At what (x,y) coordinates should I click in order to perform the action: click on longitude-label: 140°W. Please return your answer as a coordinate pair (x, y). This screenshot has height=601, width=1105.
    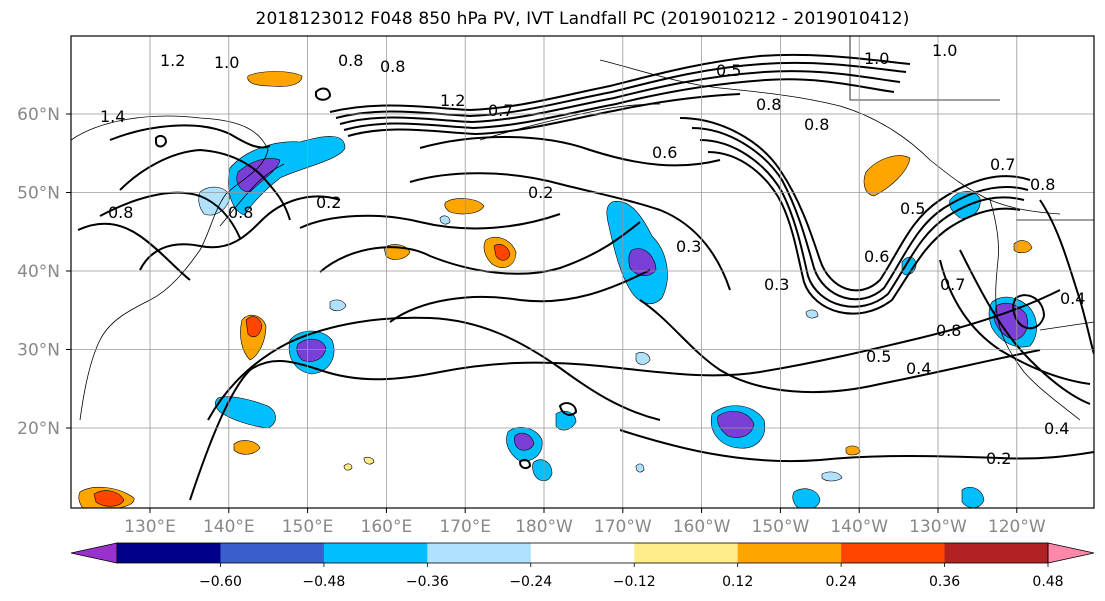
    Looking at the image, I should click on (859, 527).